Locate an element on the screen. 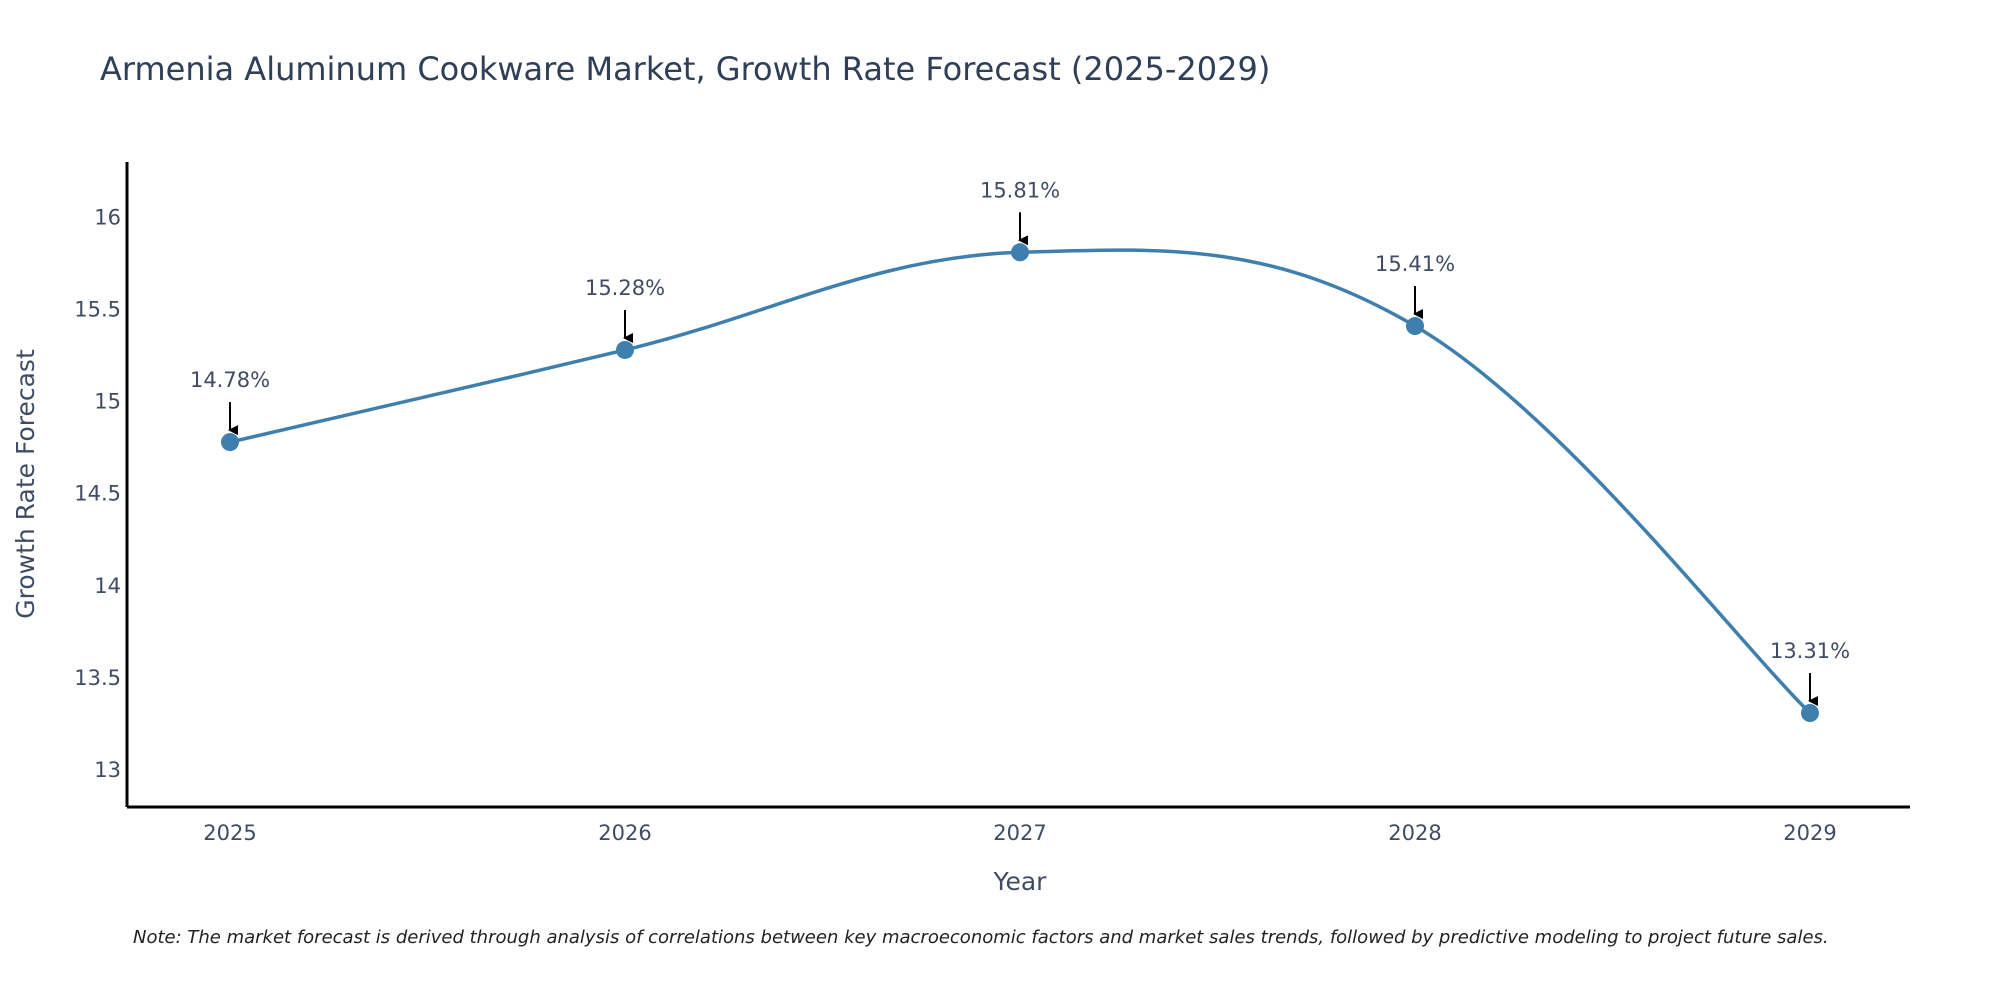  data-point-2028 is located at coordinates (1415, 326).